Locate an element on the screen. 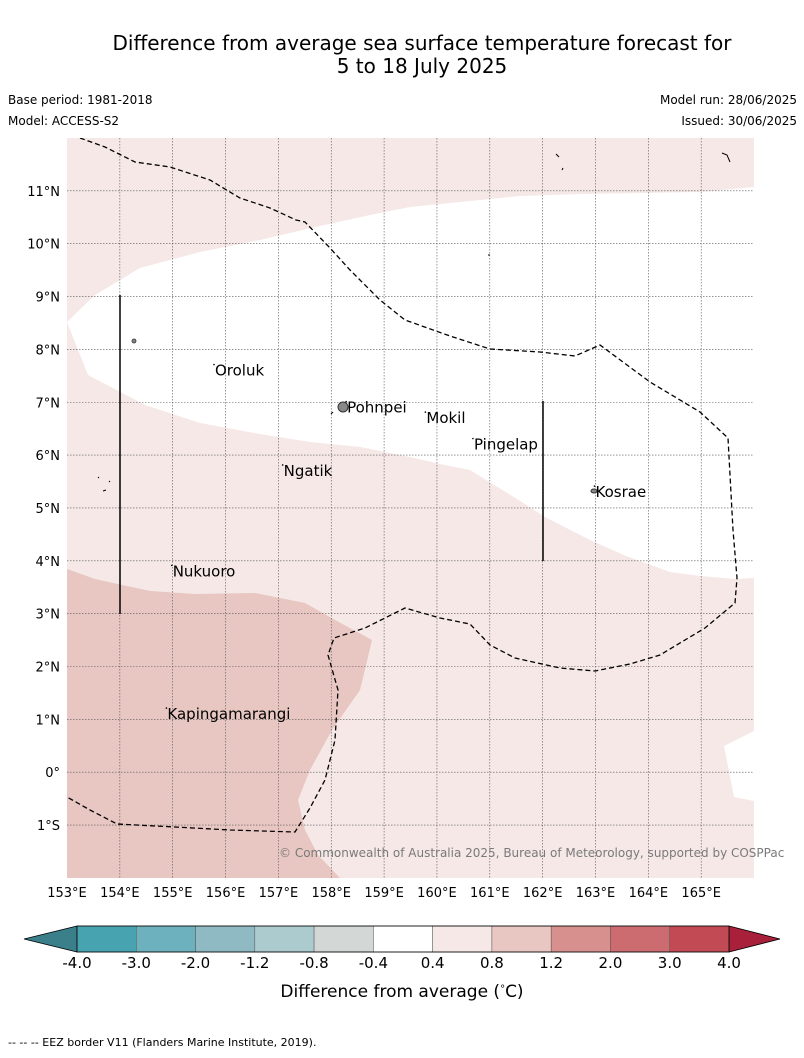  lat-tick-label: 1°N is located at coordinates (48, 720).